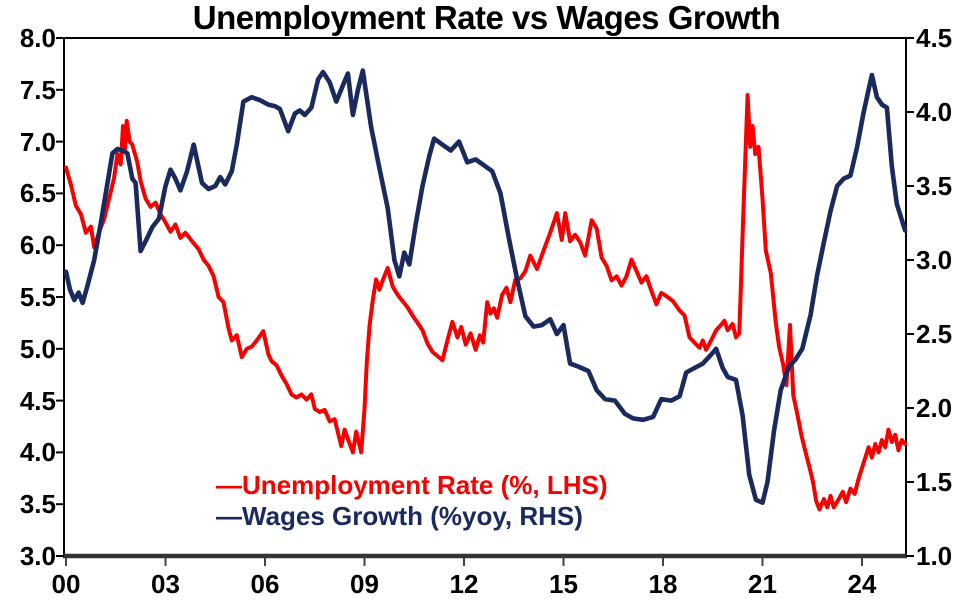  I want to click on y-left-tick-label: 4.0, so click(37, 452).